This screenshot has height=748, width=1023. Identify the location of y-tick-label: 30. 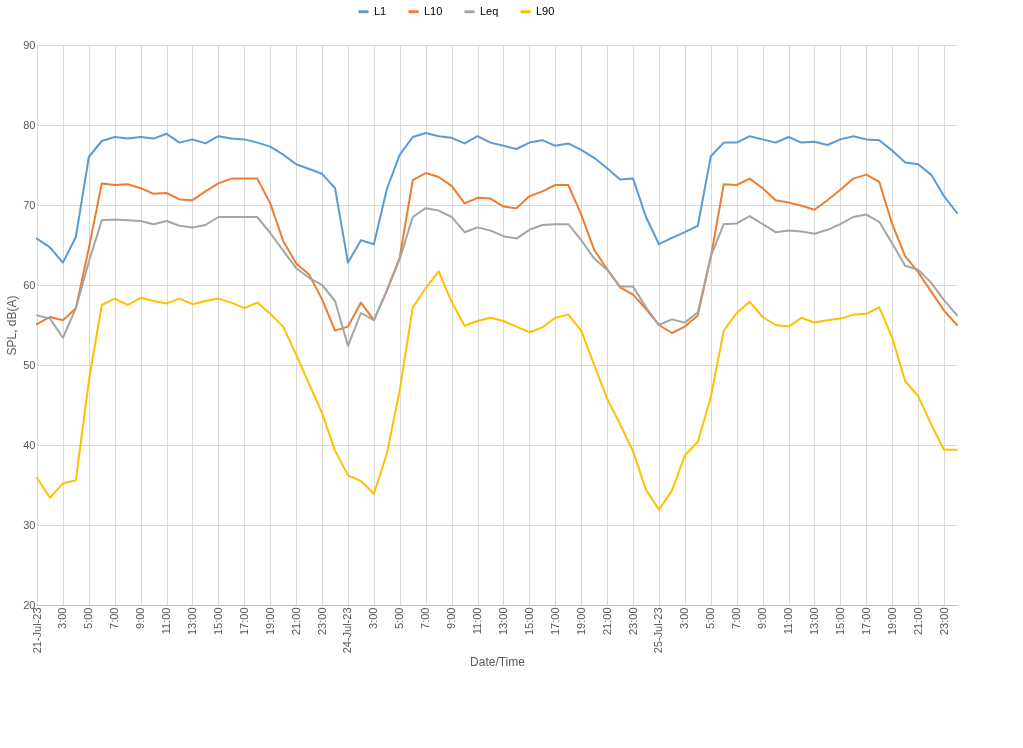
(29, 524).